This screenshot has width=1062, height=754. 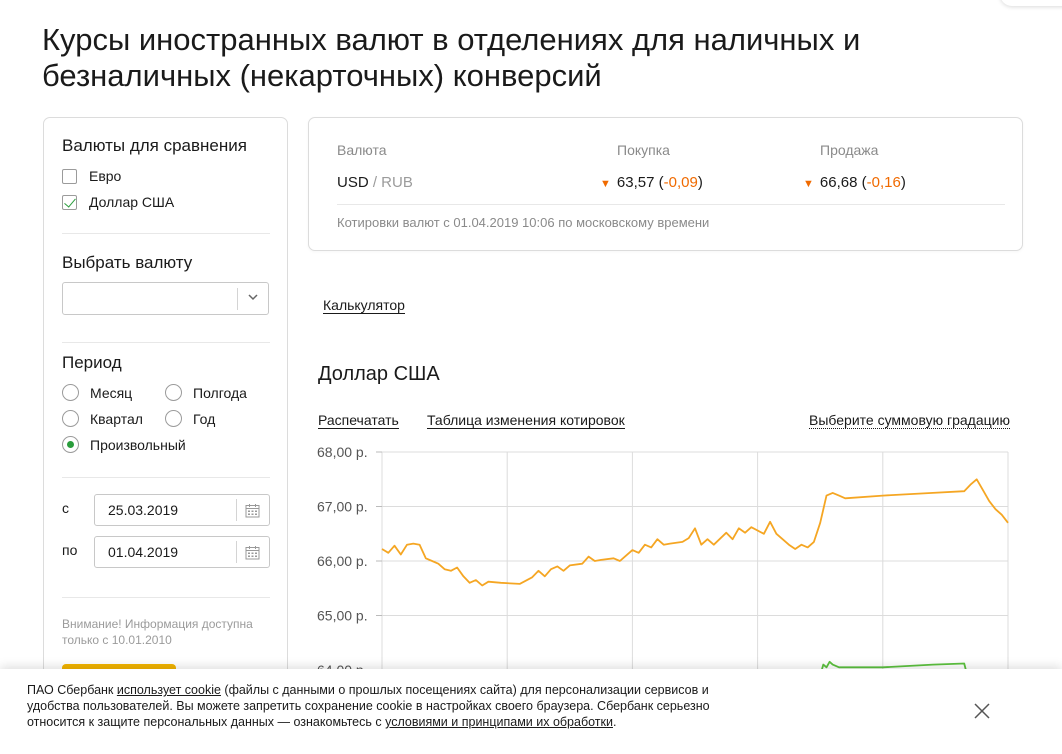 What do you see at coordinates (70, 444) in the screenshot?
I see `radio-custom` at bounding box center [70, 444].